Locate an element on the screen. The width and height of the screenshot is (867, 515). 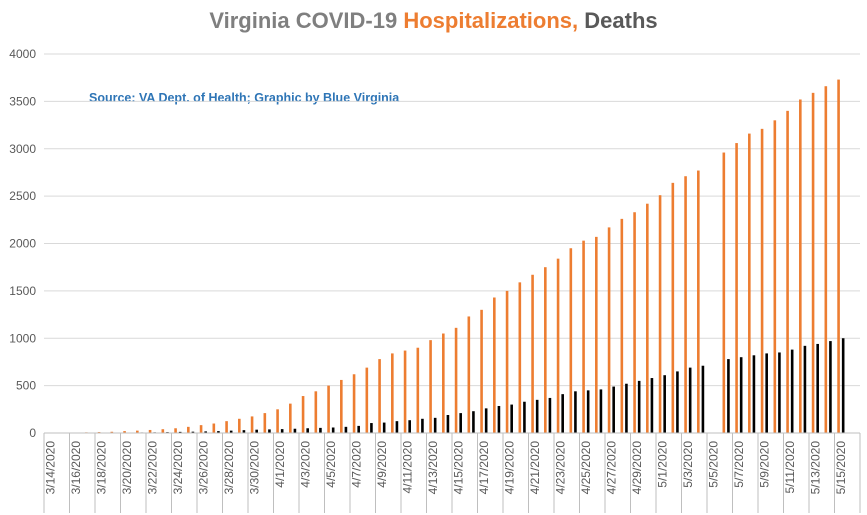
y-axis-tick-labels: 0 500 1000 1500 2000 2500 3000 3500 4000 is located at coordinates (22, 243).